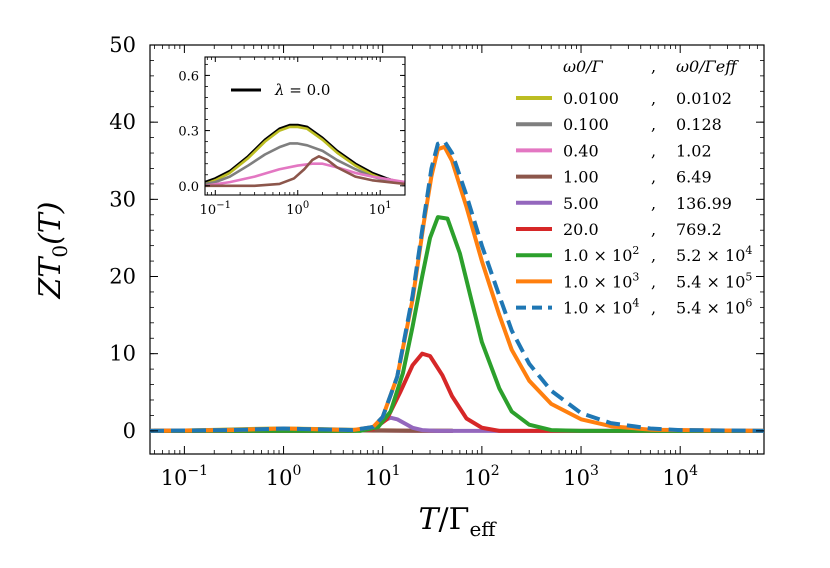 This screenshot has width=830, height=568. What do you see at coordinates (635, 250) in the screenshot?
I see `legend-label-omega-gamma-exponent: 2` at bounding box center [635, 250].